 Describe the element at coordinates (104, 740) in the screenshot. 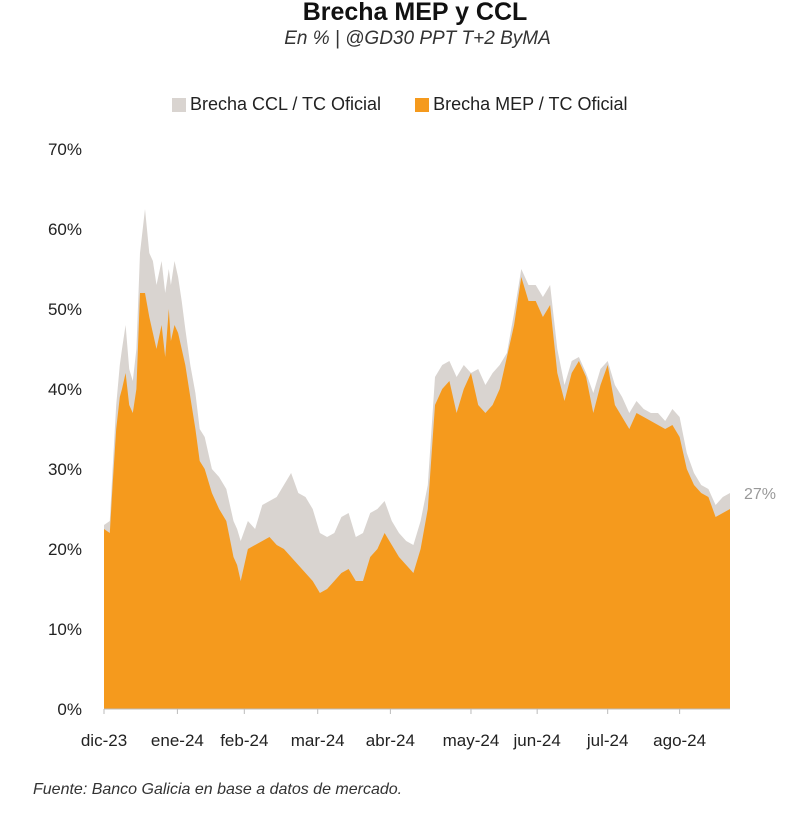

I see `x-tick-label: dic-23` at that location.